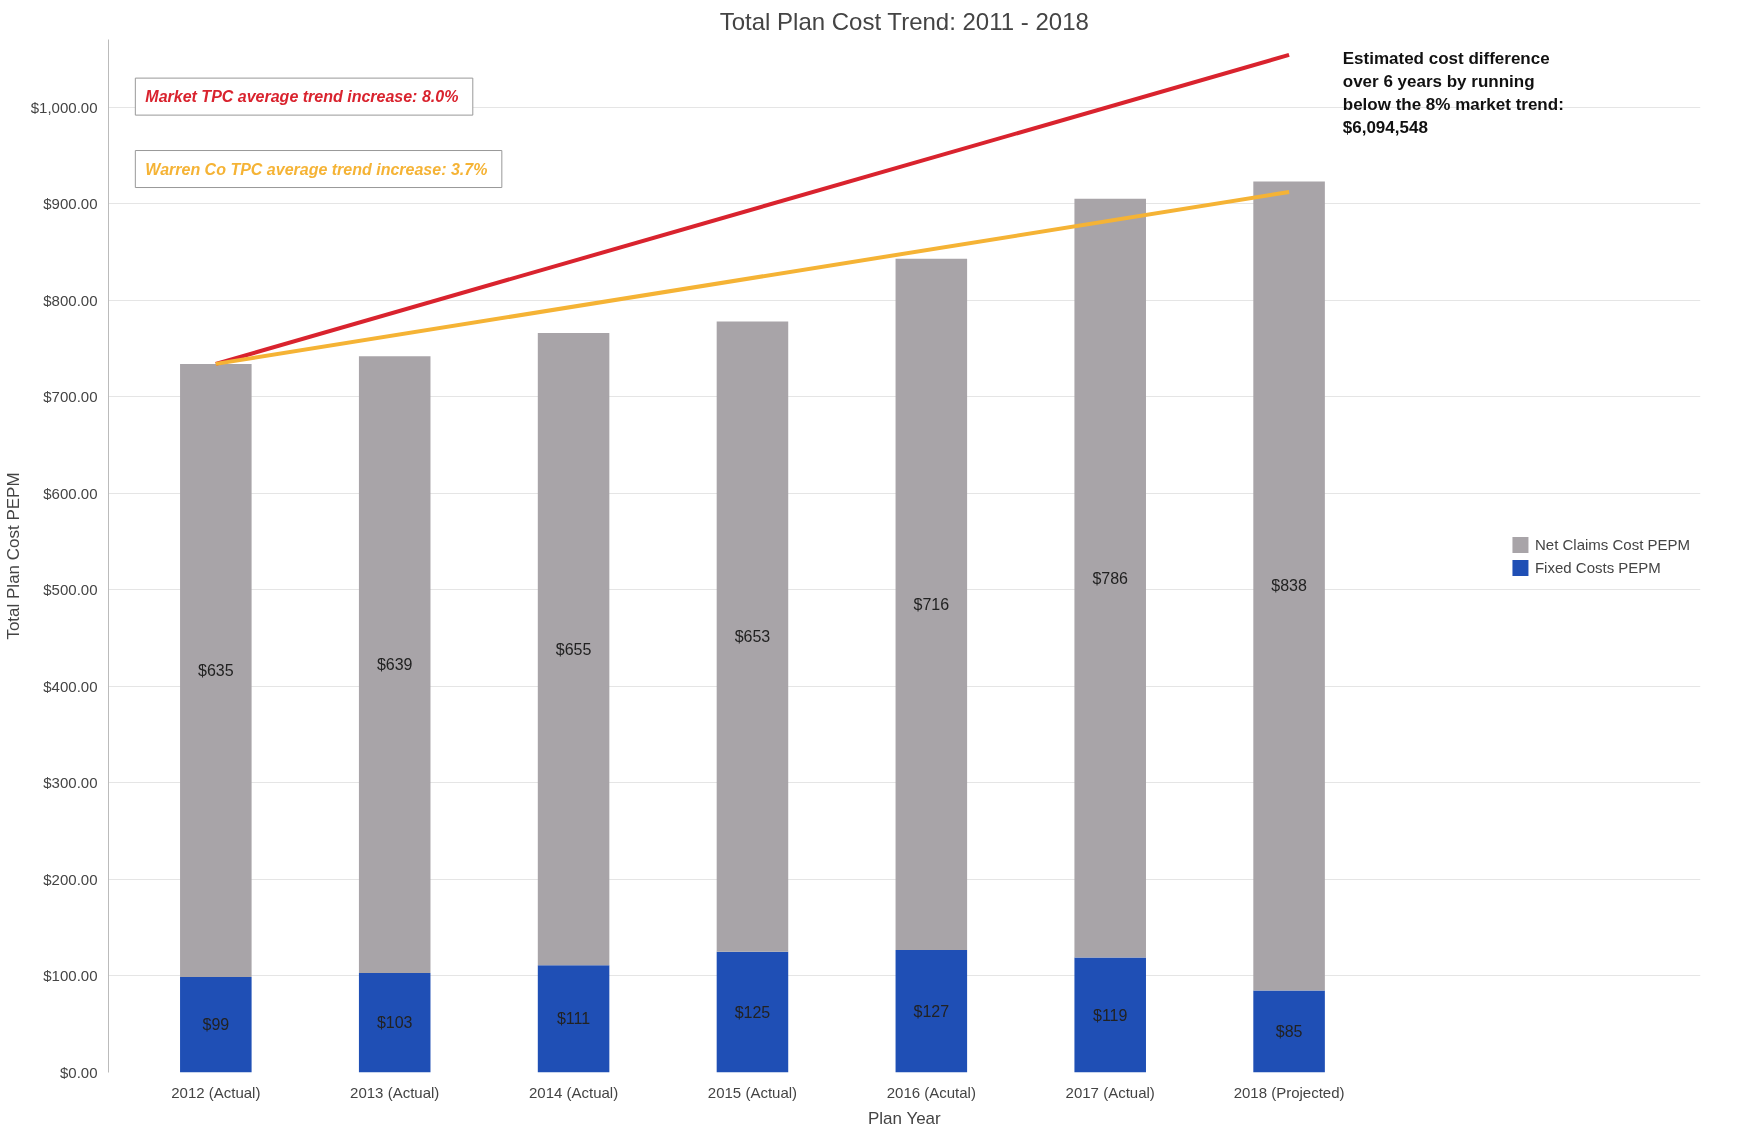  What do you see at coordinates (70, 879) in the screenshot?
I see `y-tick-label: $200.00` at bounding box center [70, 879].